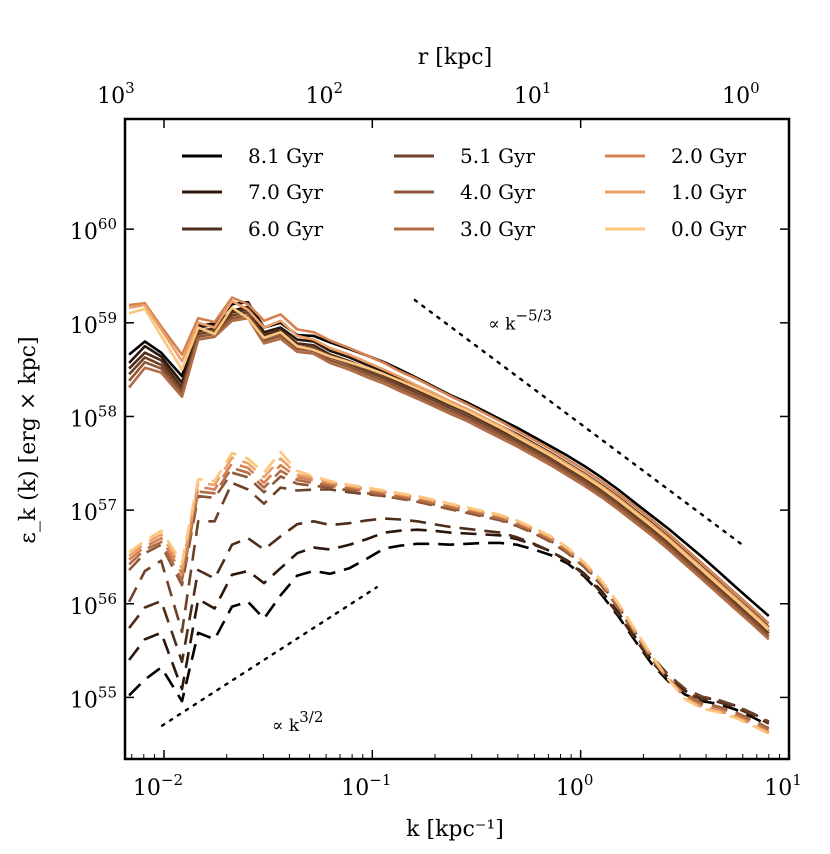 This screenshot has height=854, width=830. I want to click on slope-three-halves: ∝ k3/2, so click(297, 722).